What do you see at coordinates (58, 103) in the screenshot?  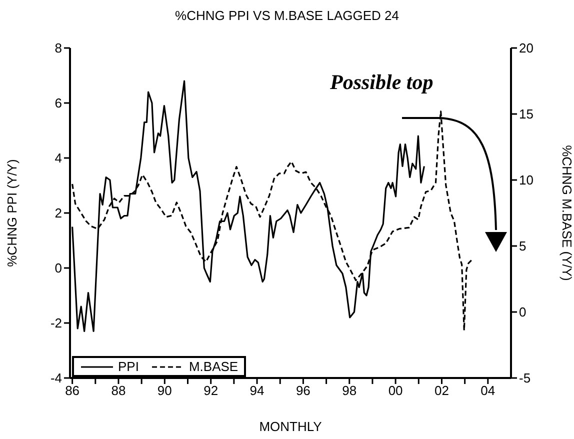 I see `y-tick-label: 6` at bounding box center [58, 103].